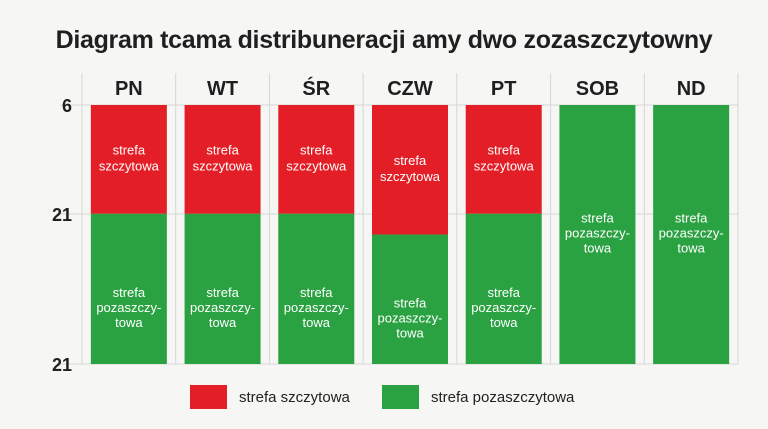 The width and height of the screenshot is (768, 429). Describe the element at coordinates (400, 397) in the screenshot. I see `legend-swatch-offpeak` at that location.